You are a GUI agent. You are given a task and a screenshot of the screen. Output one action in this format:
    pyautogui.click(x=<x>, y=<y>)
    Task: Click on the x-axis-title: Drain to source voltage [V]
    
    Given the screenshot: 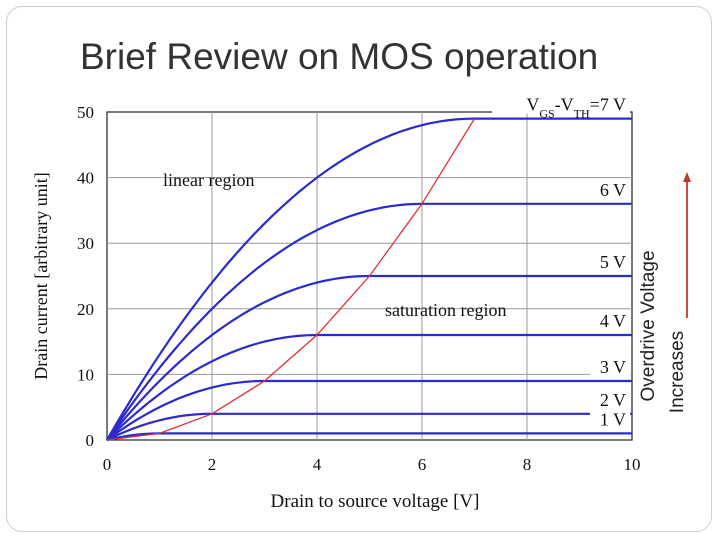 What is the action you would take?
    pyautogui.click(x=375, y=501)
    